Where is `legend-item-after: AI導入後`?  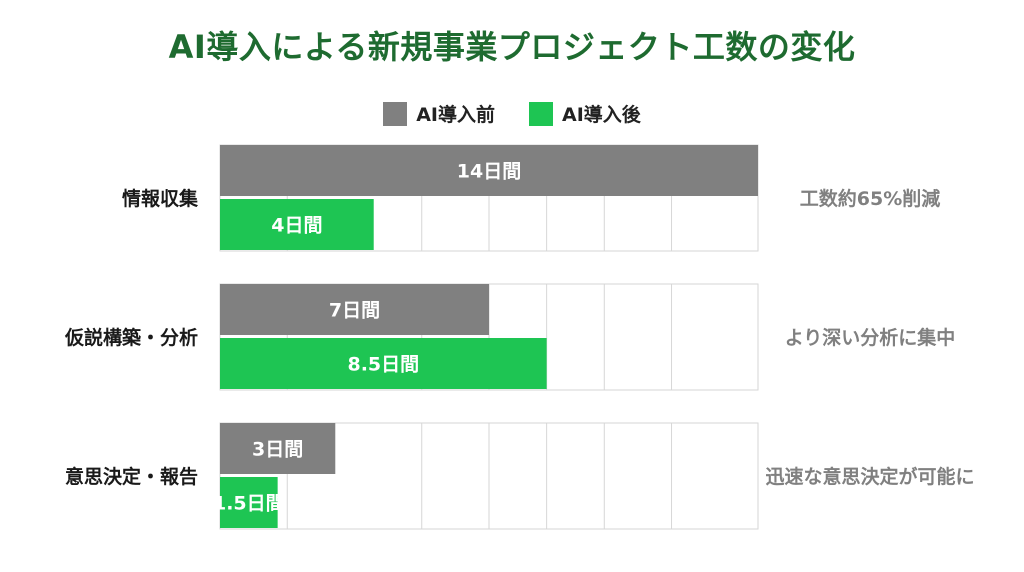 legend-item-after: AI導入後 is located at coordinates (585, 113).